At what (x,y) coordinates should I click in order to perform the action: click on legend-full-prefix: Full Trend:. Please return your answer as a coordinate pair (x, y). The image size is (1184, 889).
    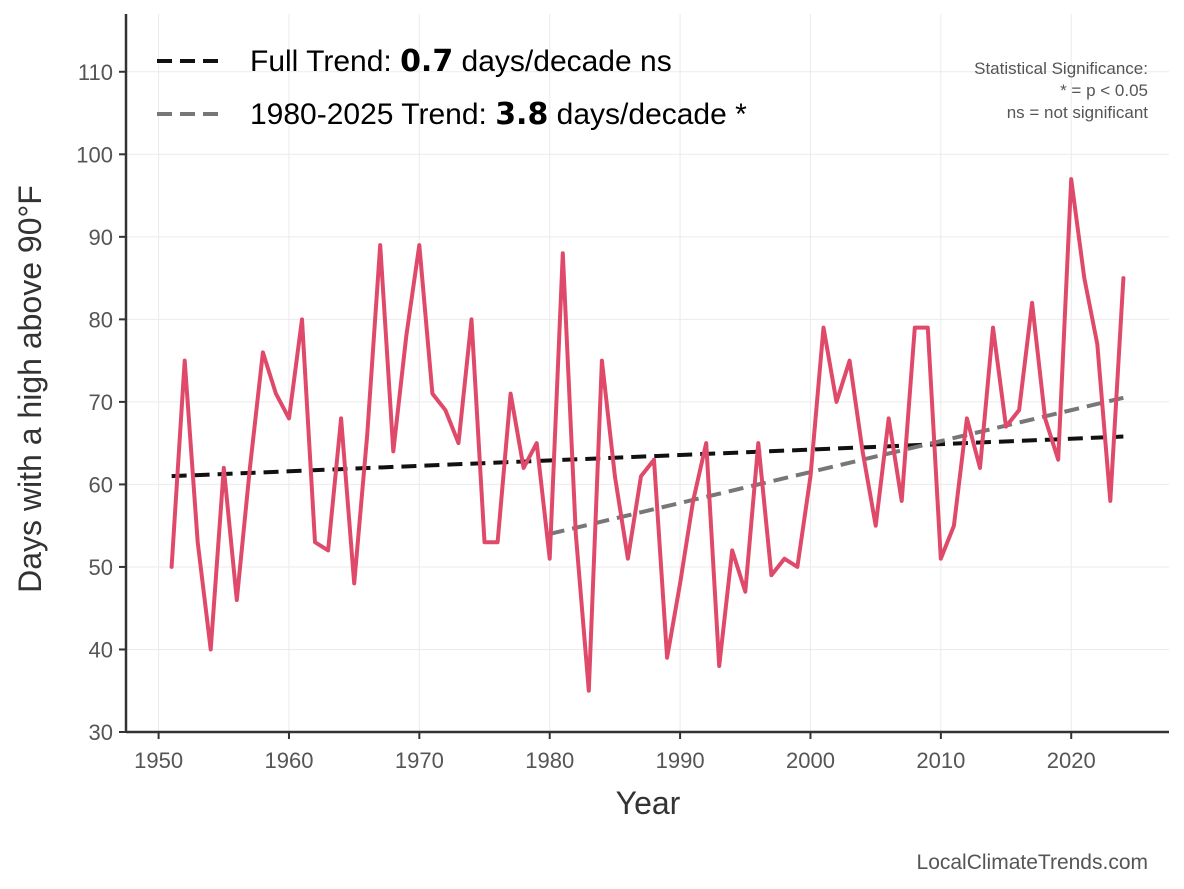
    Looking at the image, I should click on (325, 61).